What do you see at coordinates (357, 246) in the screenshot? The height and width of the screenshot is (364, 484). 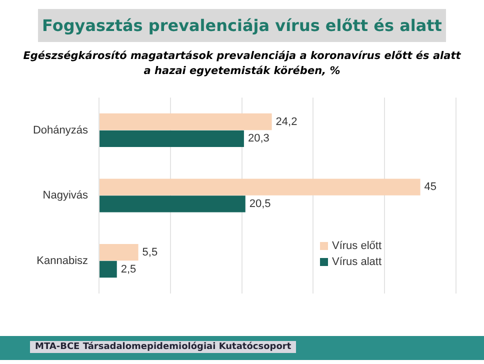 I see `legend-label: Vírus előtt` at bounding box center [357, 246].